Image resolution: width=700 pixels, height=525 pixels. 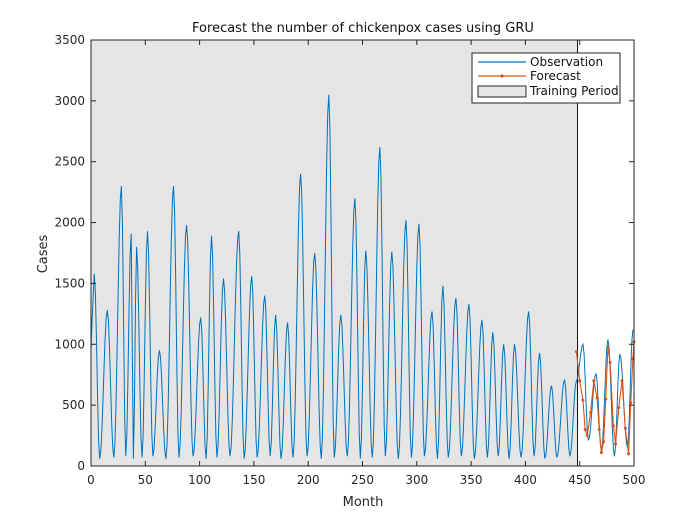 I want to click on y-axis-label: Cases, so click(x=43, y=253).